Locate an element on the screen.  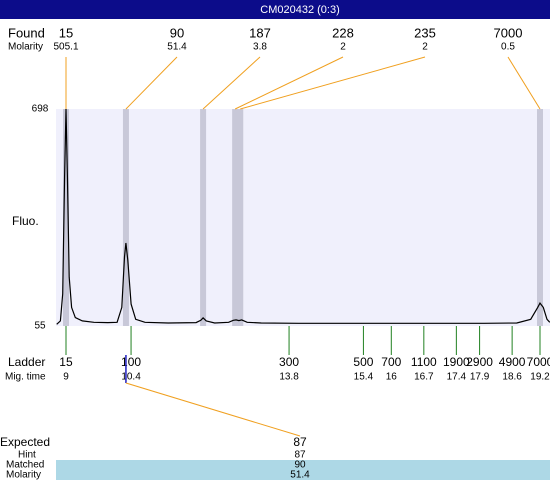
expected-connector is located at coordinates (213, 409).